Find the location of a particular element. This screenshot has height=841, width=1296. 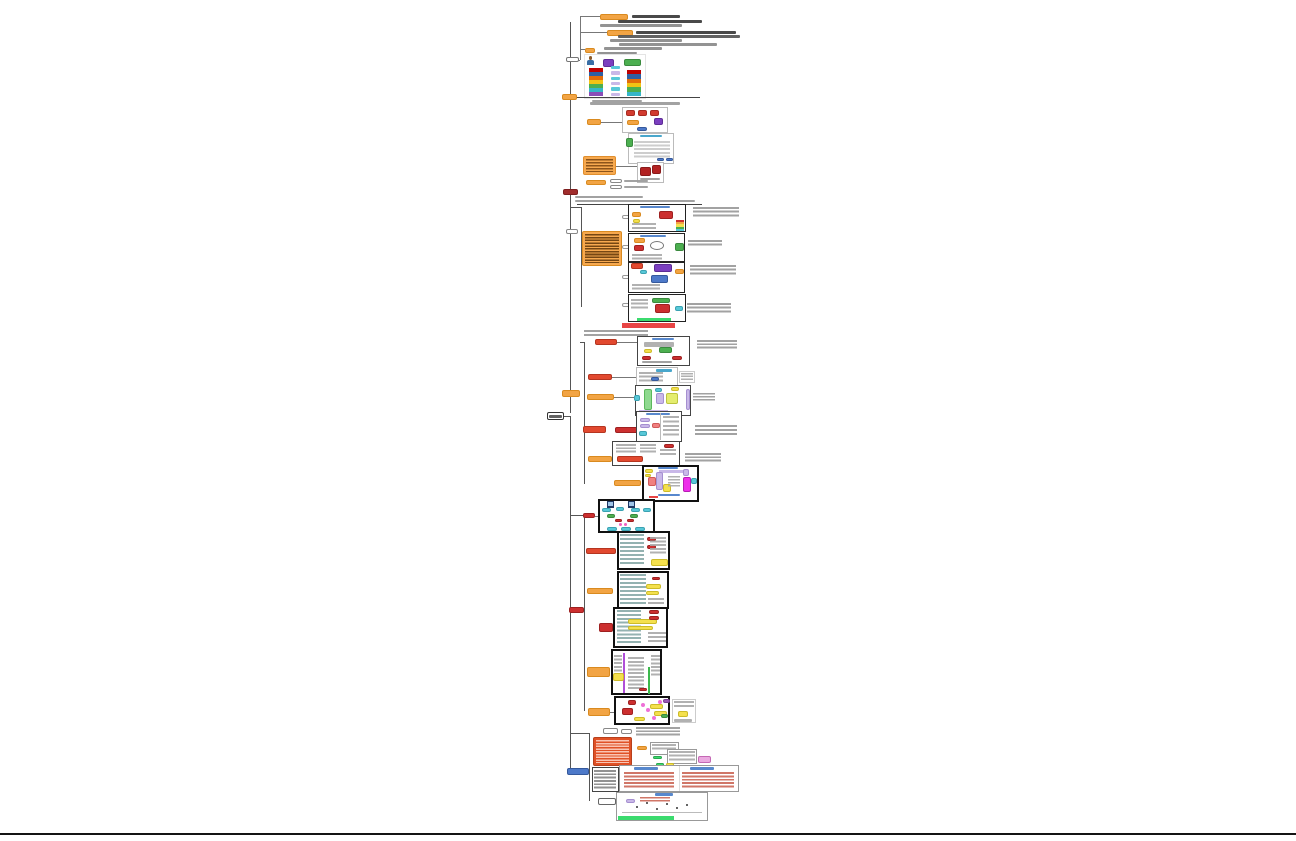

section3-topic is located at coordinates (571, 393).